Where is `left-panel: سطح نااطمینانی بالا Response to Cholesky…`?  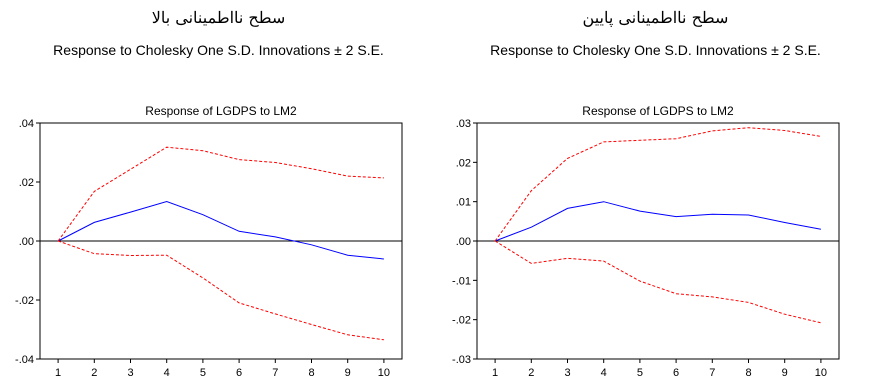 left-panel: سطح نااطمینانی بالا Response to Cholesky… is located at coordinates (218, 33).